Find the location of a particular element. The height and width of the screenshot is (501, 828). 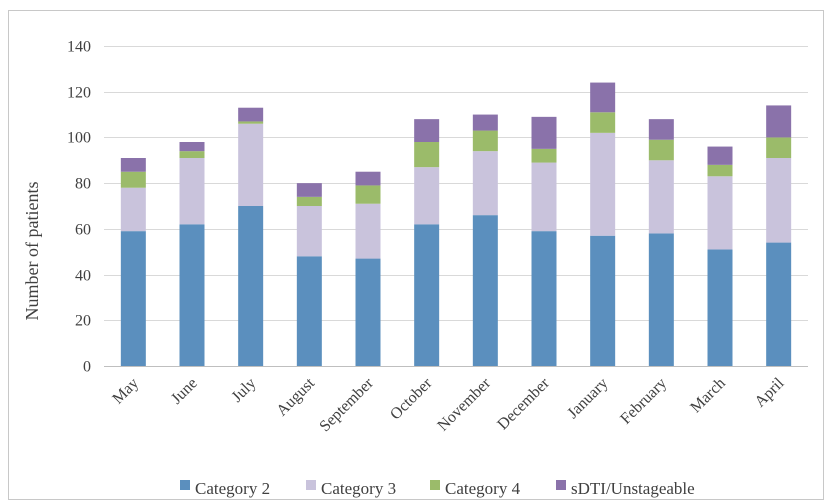

x-category-label: September is located at coordinates (346, 404).